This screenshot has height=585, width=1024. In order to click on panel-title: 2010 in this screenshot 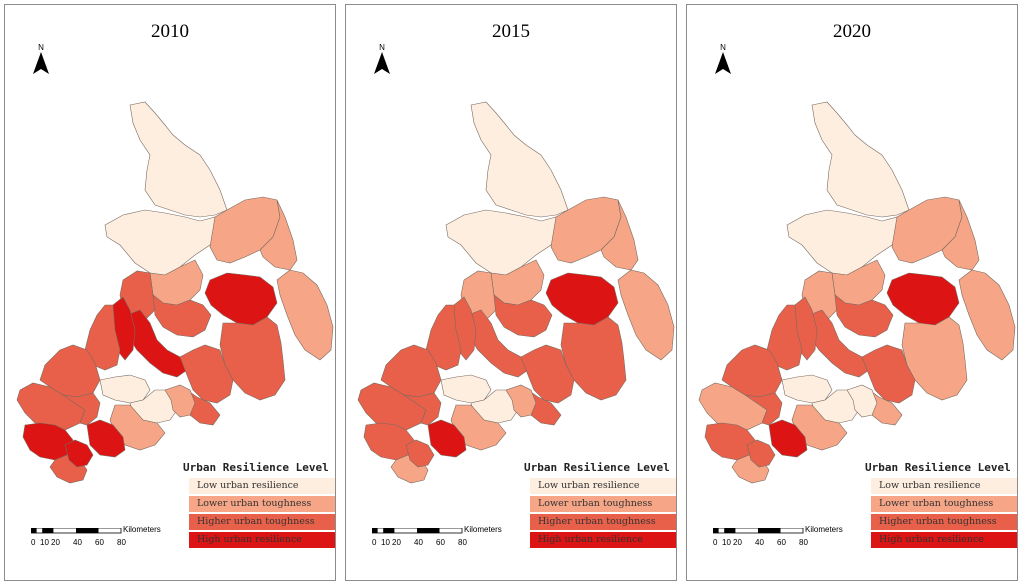, I will do `click(170, 31)`.